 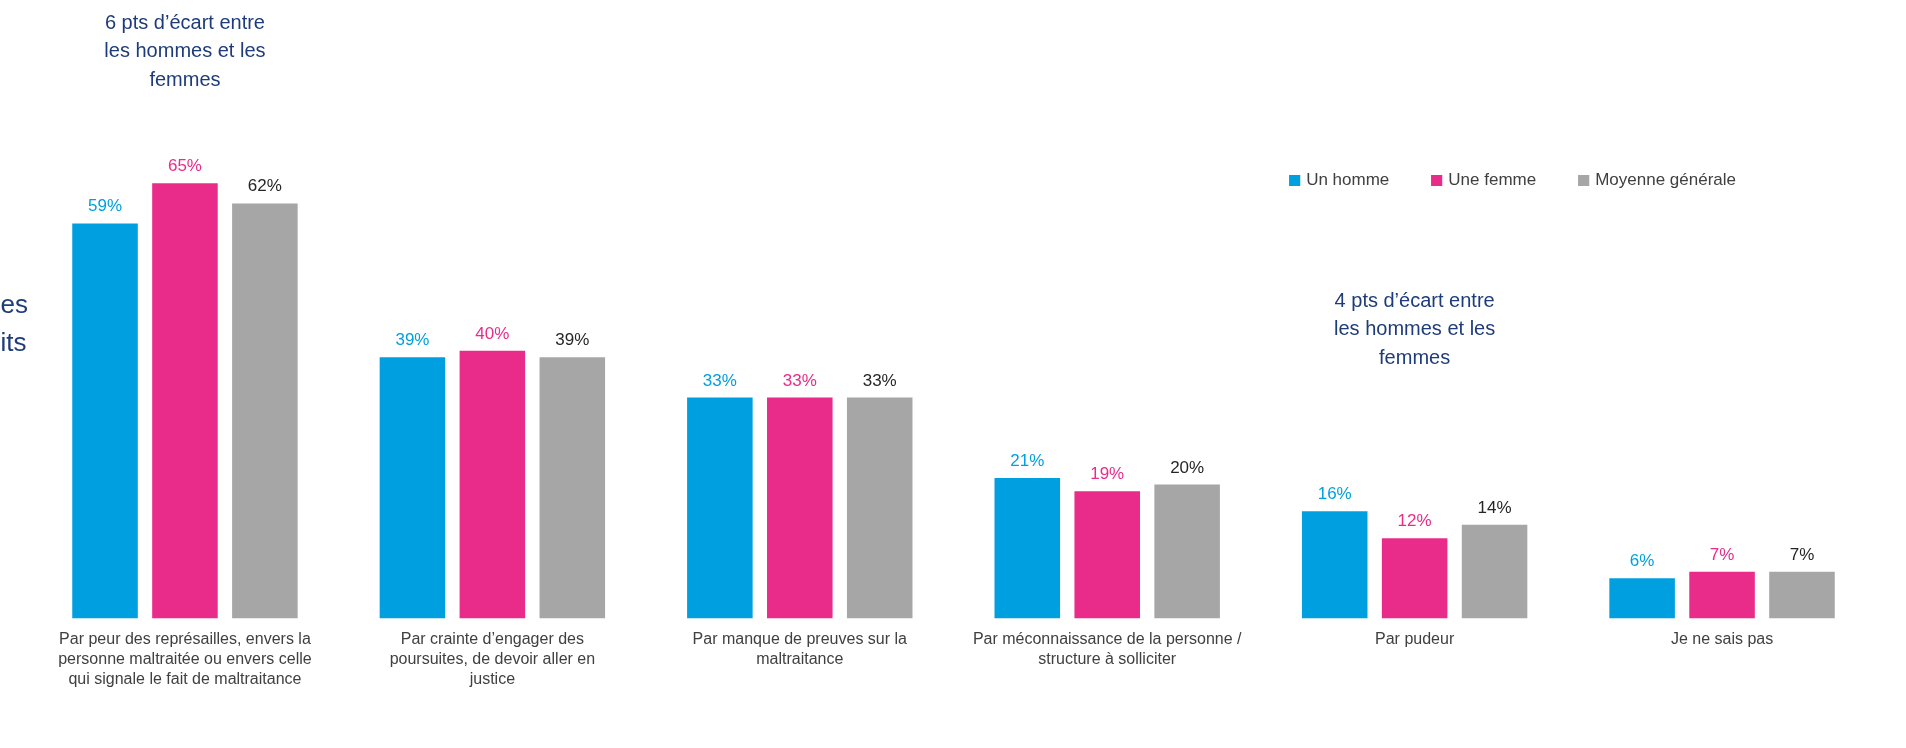 I want to click on x-tick-label: Par manque de preuves sur la maltraitance, so click(x=800, y=648).